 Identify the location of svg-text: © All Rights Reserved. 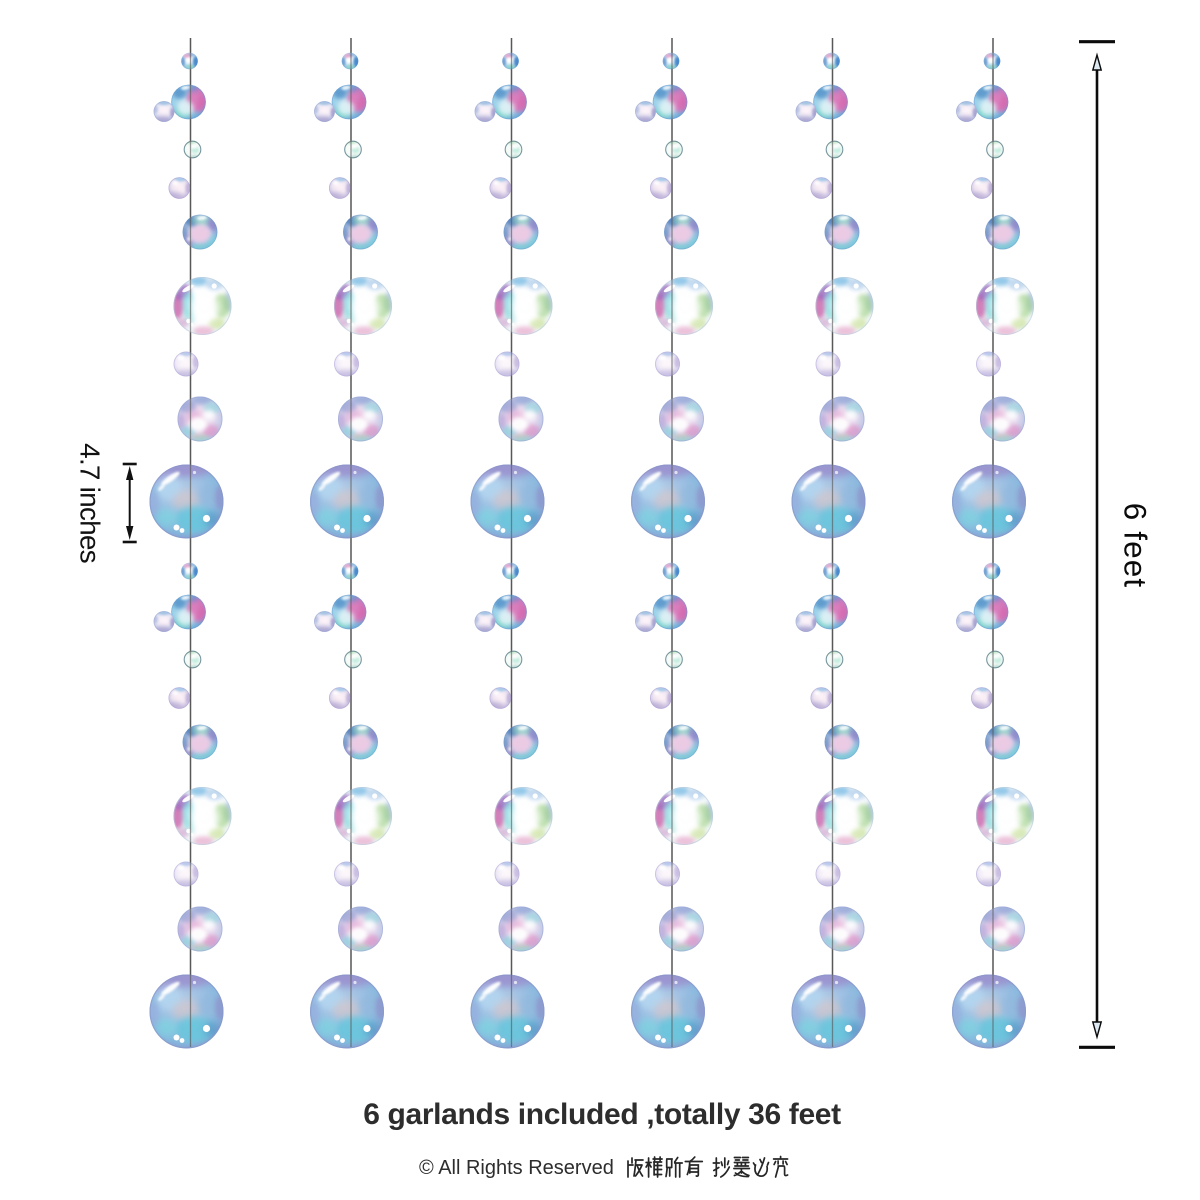
(516, 1168).